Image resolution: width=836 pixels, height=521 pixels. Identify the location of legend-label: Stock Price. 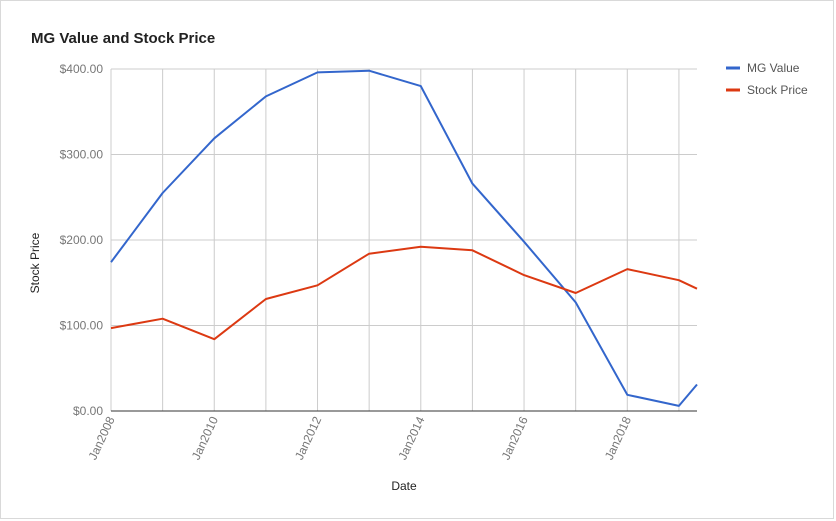
(777, 90).